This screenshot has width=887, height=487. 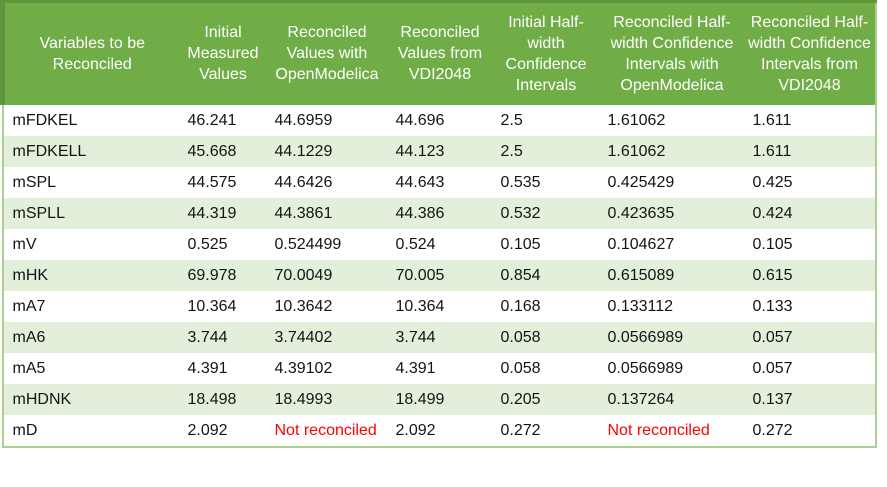 I want to click on value-cell: 18.499, so click(x=420, y=399).